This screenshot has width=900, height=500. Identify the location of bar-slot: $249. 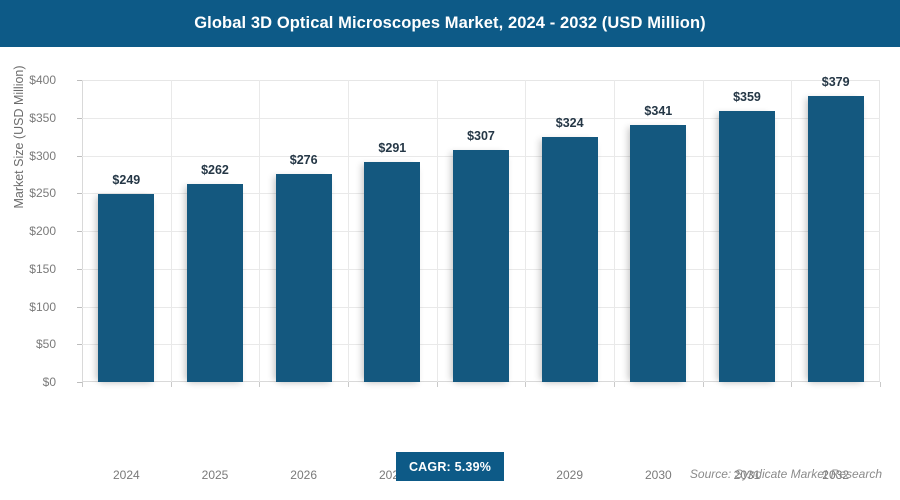
(126, 231).